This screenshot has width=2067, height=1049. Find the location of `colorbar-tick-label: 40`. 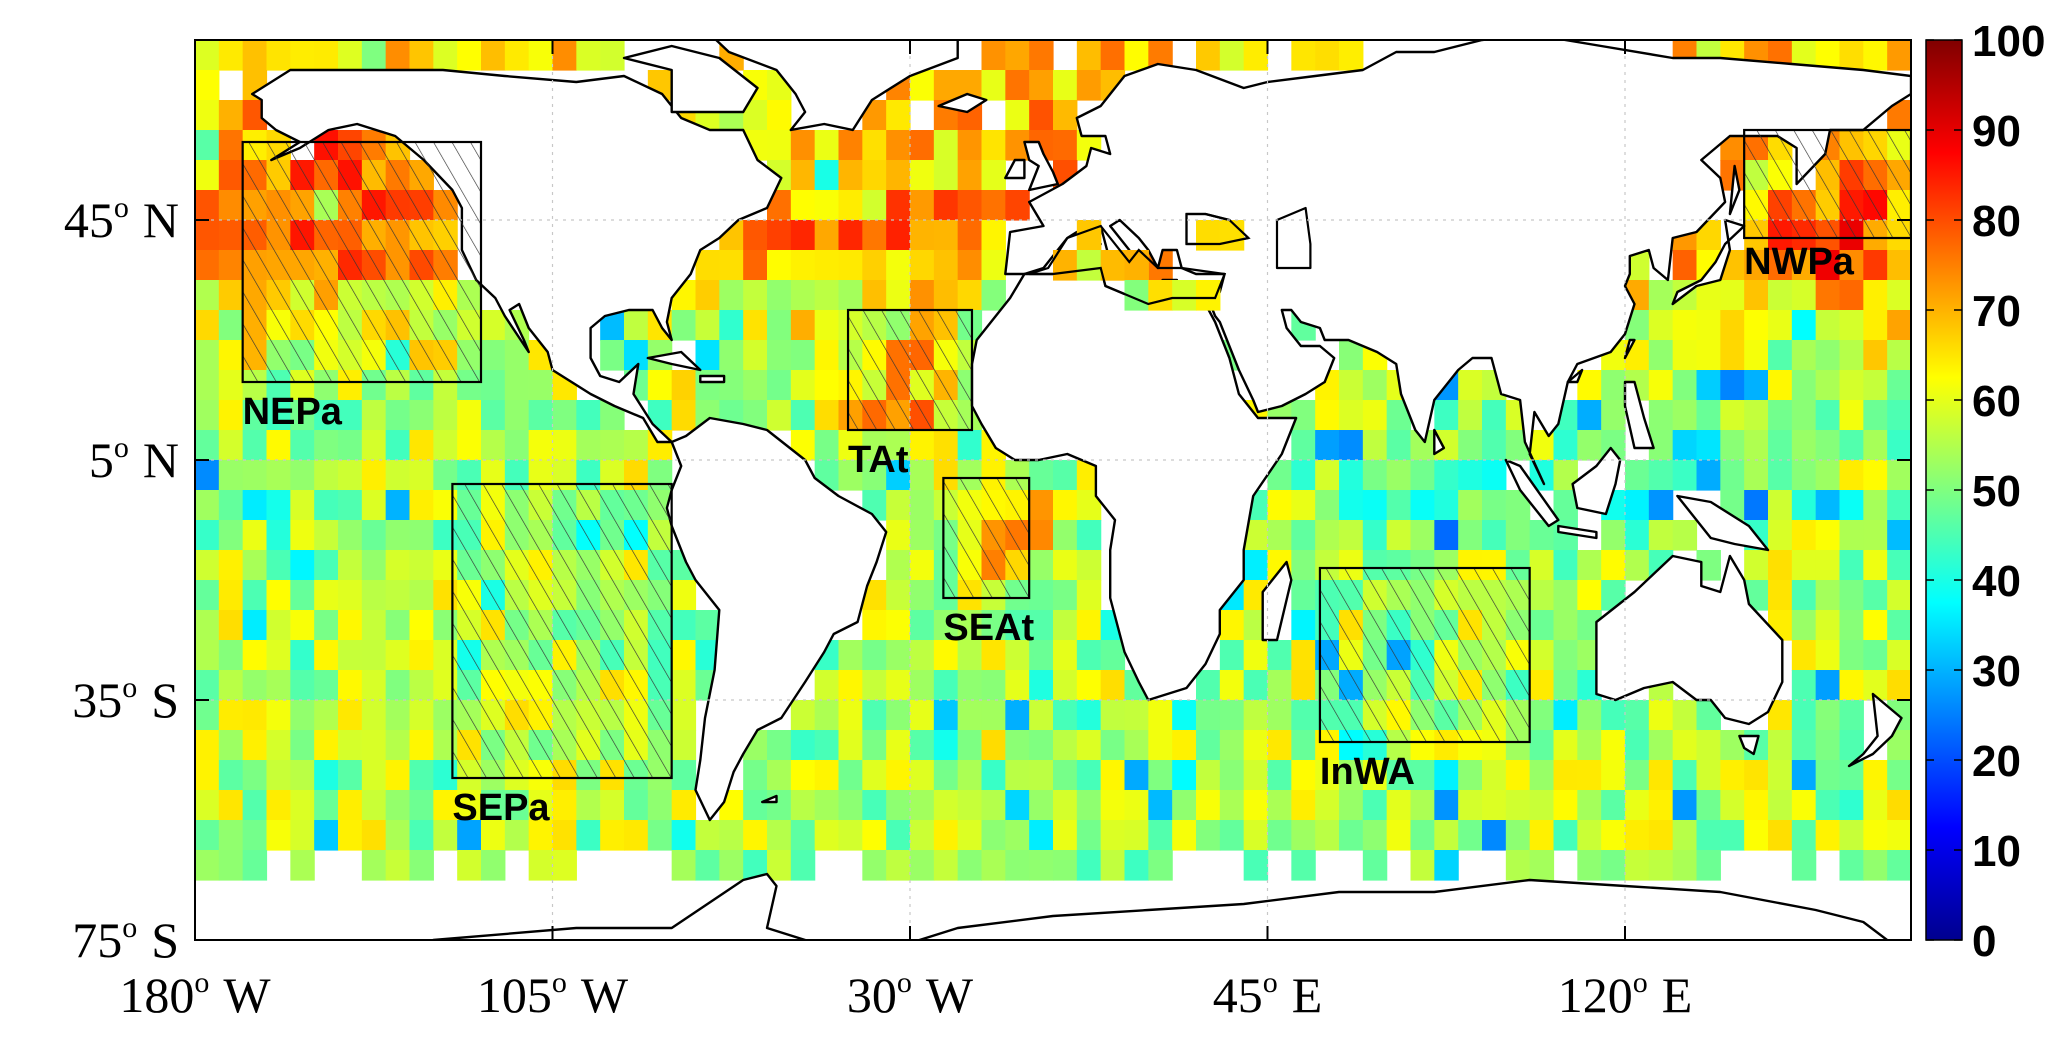

colorbar-tick-label: 40 is located at coordinates (1996, 581).